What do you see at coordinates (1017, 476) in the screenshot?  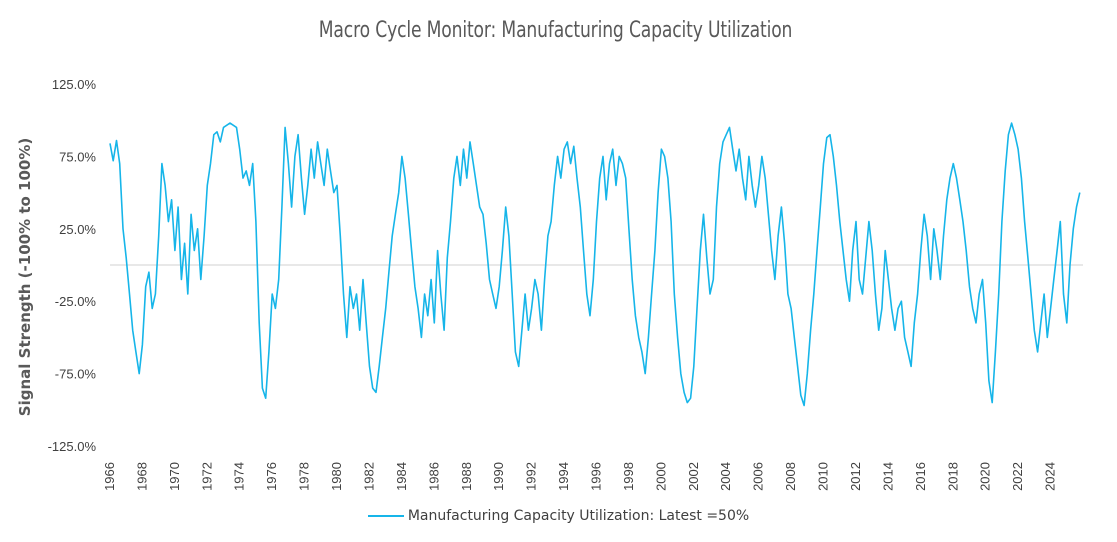 I see `x-tick-label: 2022` at bounding box center [1017, 476].